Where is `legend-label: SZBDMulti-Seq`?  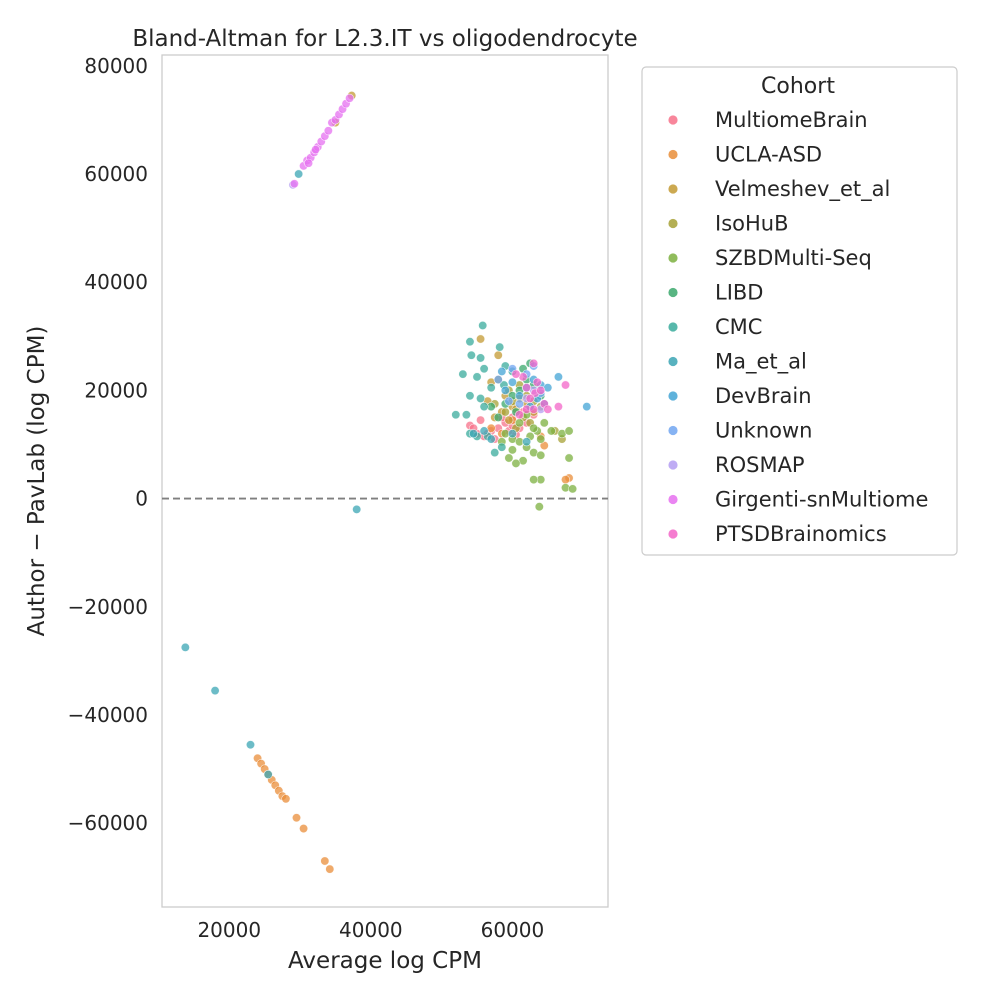
legend-label: SZBDMulti-Seq is located at coordinates (793, 258).